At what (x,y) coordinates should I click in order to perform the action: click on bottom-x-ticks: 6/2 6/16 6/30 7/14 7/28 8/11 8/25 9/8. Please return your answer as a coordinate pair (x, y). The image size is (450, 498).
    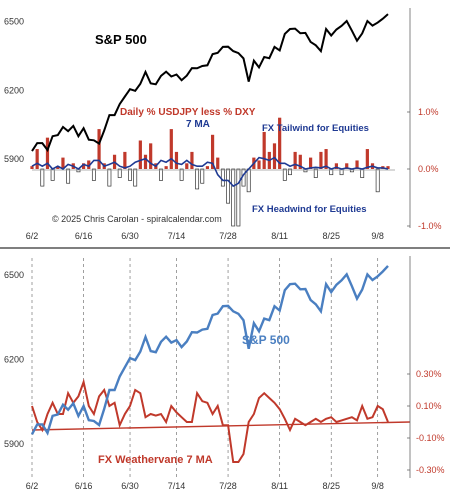
    Looking at the image, I should click on (205, 486).